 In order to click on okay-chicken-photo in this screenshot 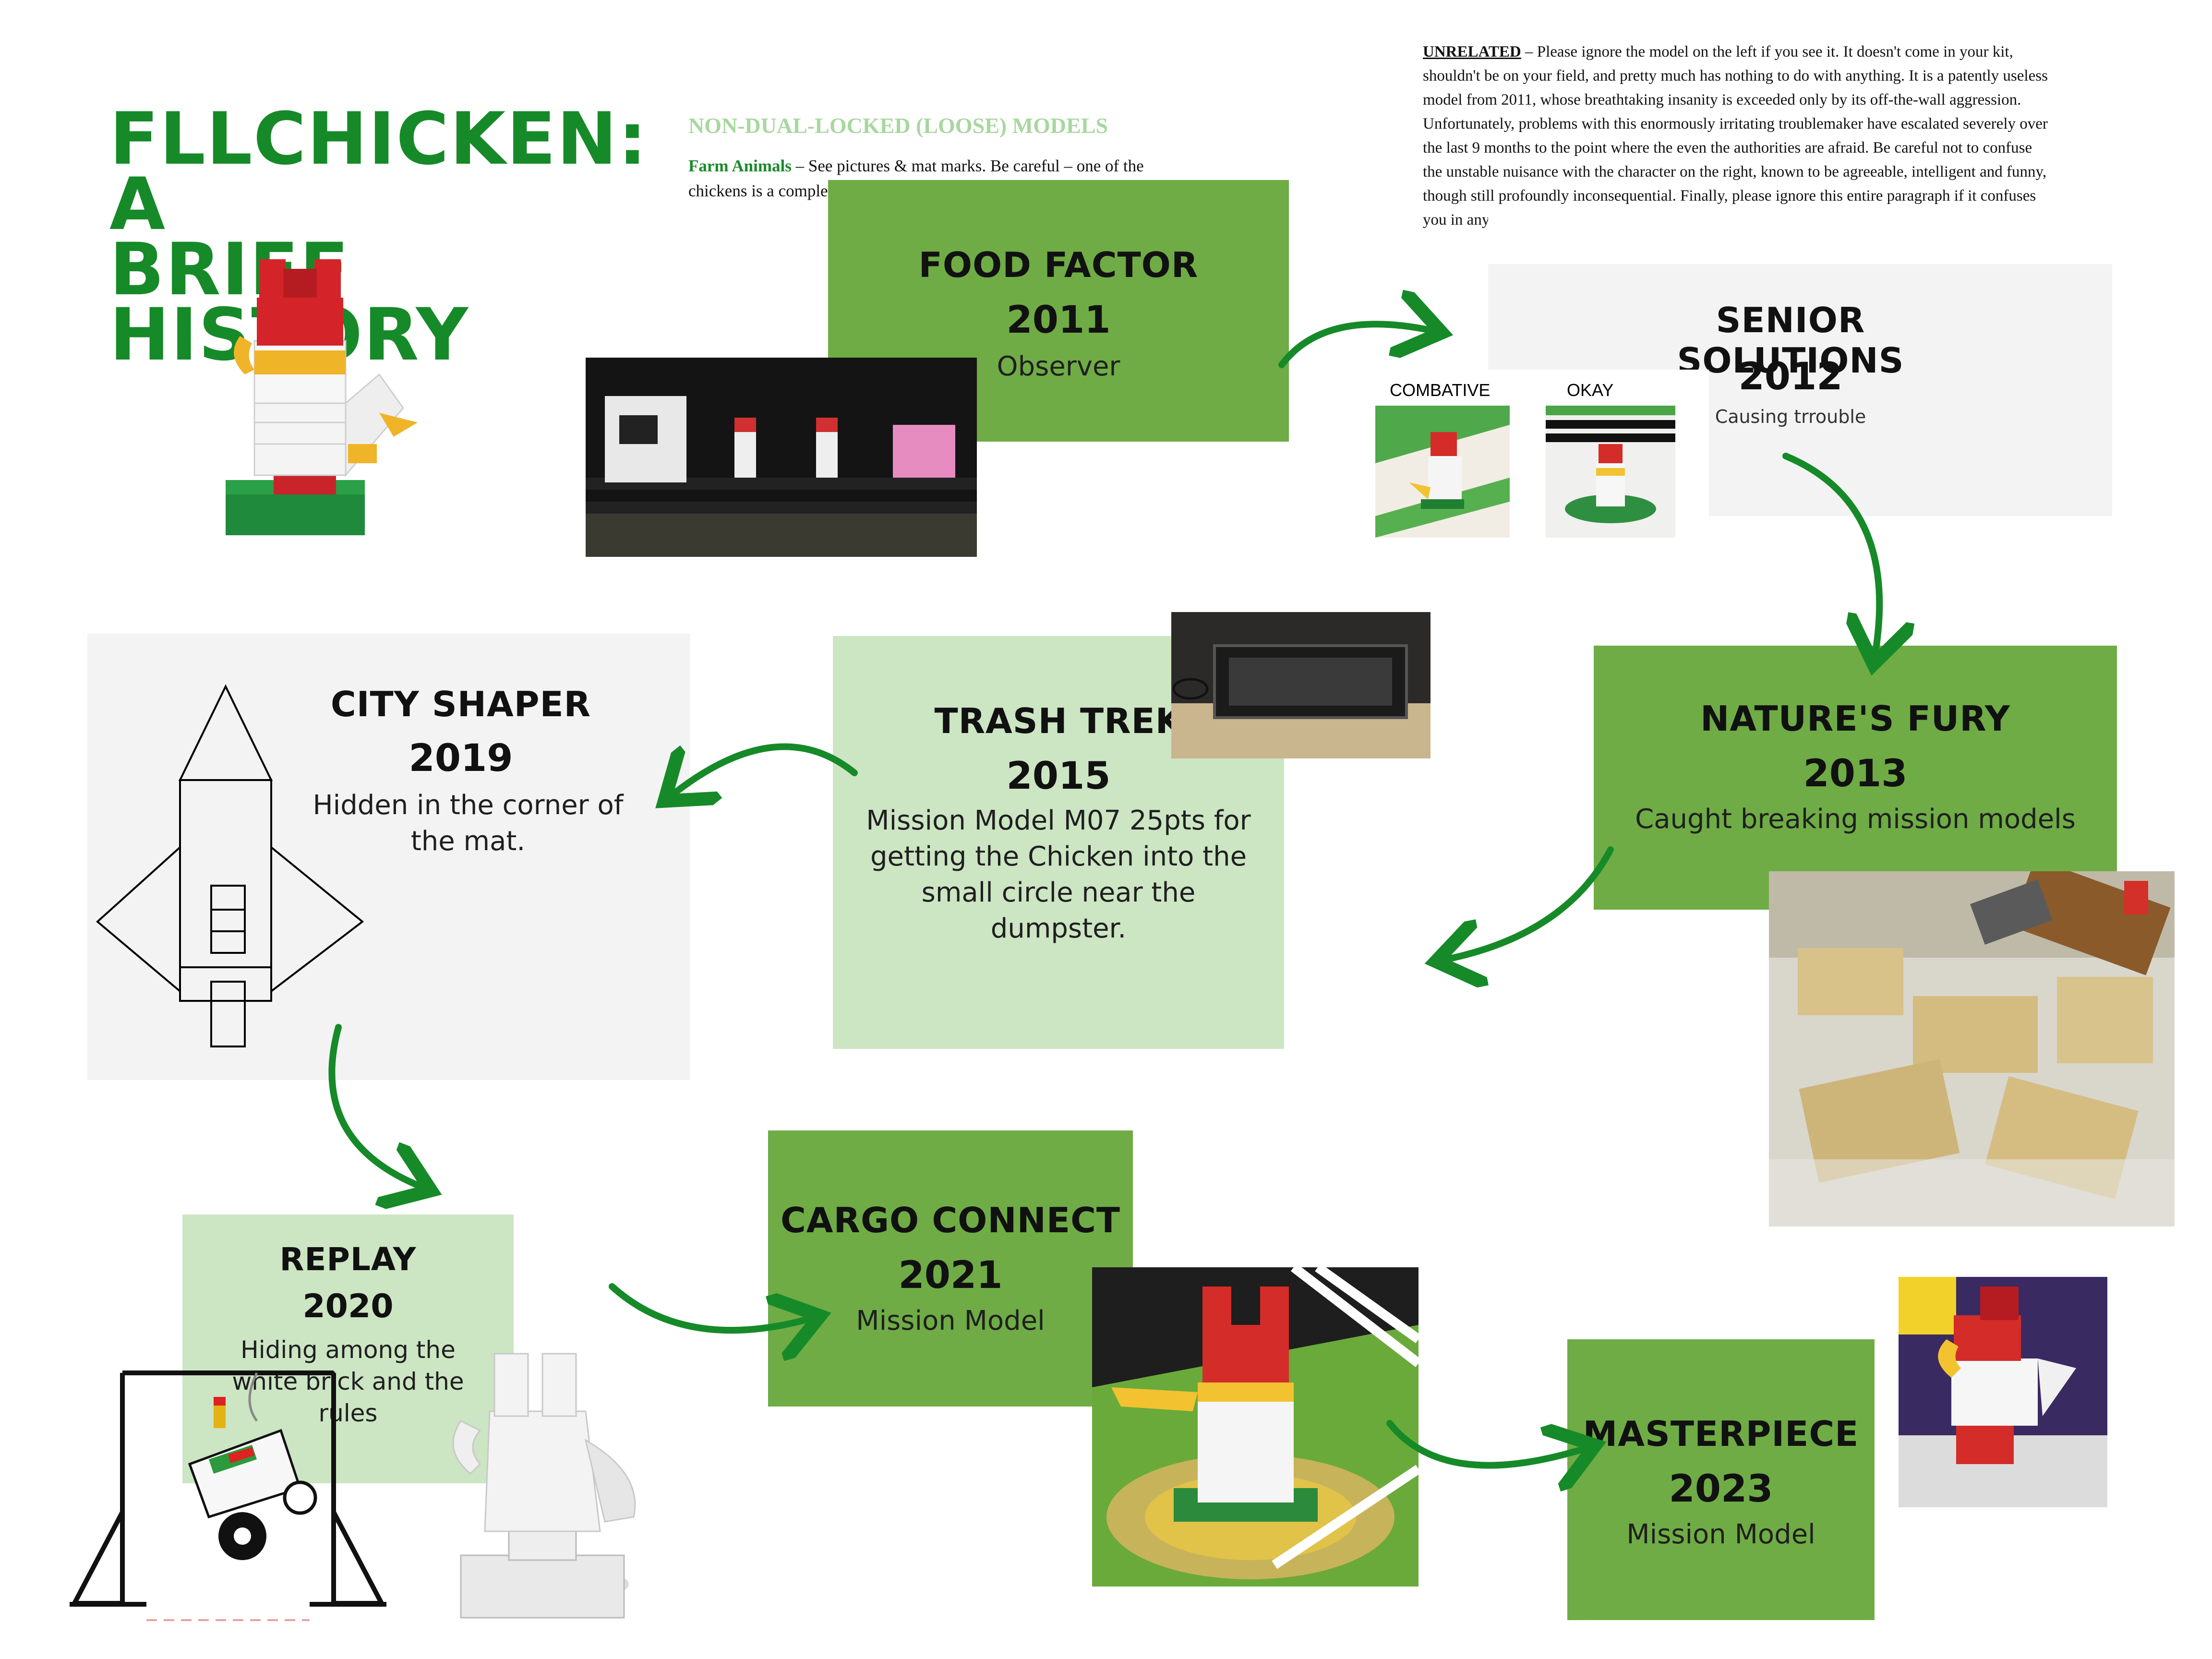, I will do `click(1610, 472)`.